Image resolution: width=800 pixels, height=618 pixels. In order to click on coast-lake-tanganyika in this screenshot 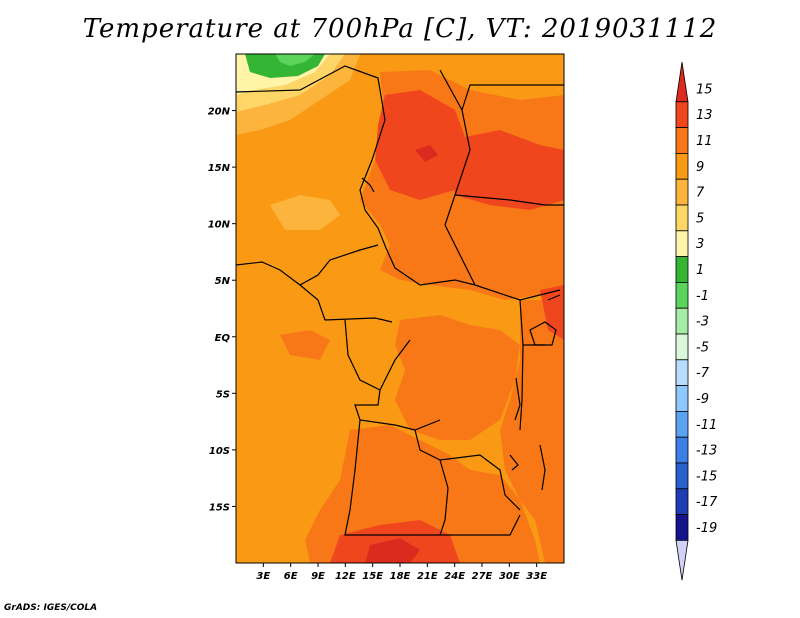, I will do `click(517, 399)`.